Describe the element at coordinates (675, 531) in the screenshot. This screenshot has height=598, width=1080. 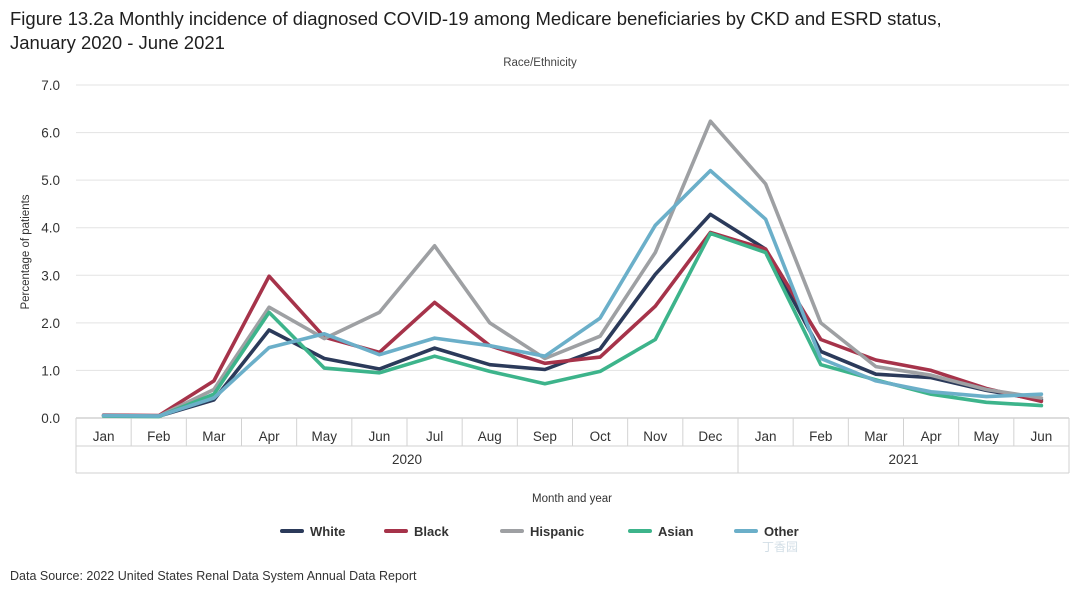
I see `legend-label: Asian` at that location.